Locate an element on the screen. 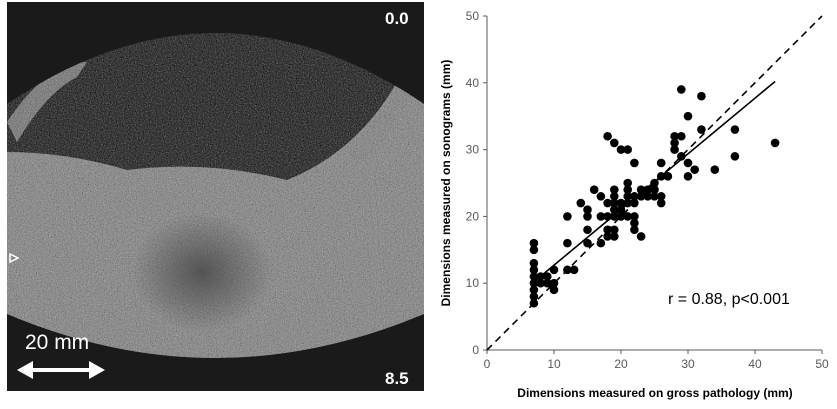 The image size is (837, 409). x-tick-label: 30 is located at coordinates (688, 364).